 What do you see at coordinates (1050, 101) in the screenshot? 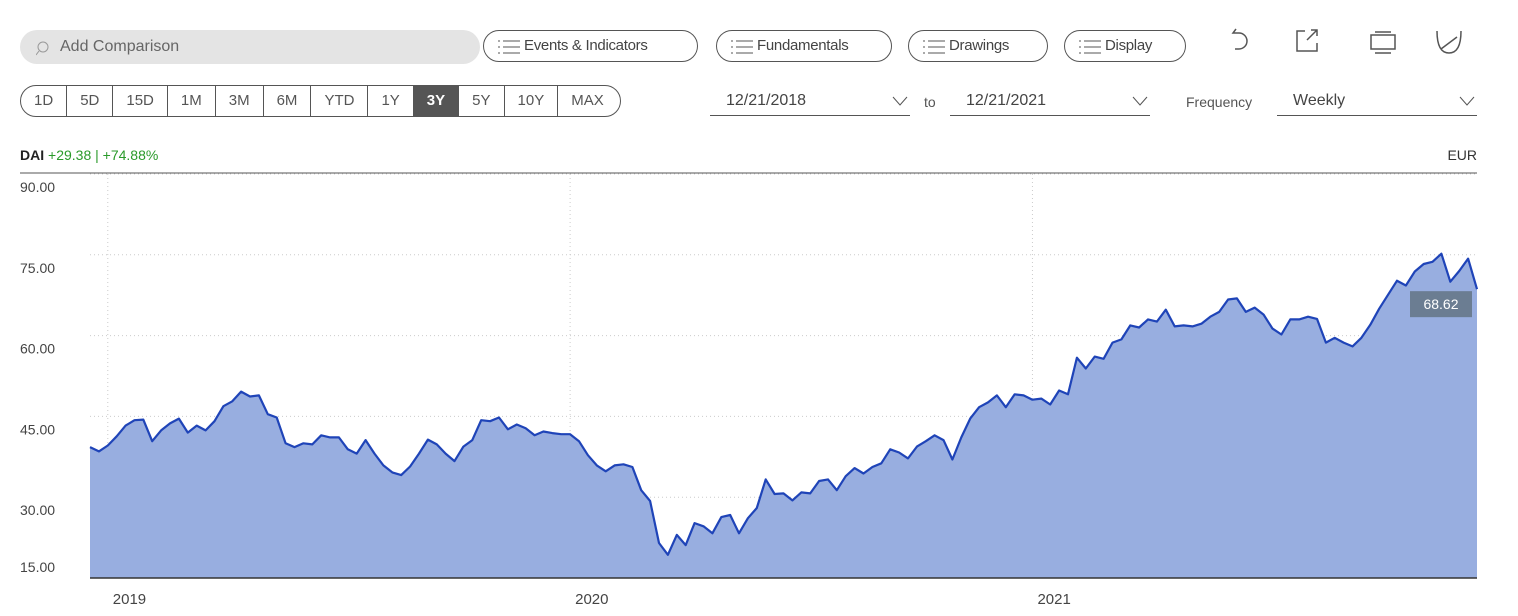
I see `end-date: 12/21/2021` at bounding box center [1050, 101].